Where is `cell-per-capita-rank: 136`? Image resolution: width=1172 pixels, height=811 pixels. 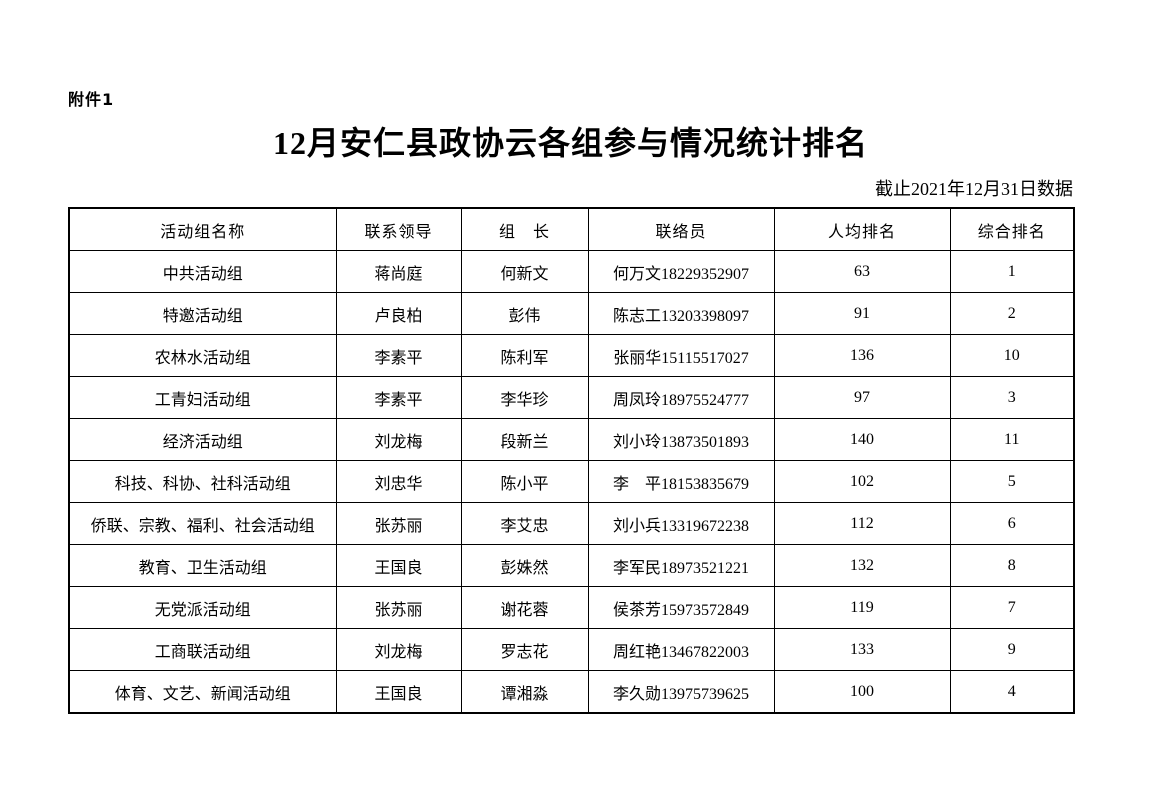 cell-per-capita-rank: 136 is located at coordinates (862, 355).